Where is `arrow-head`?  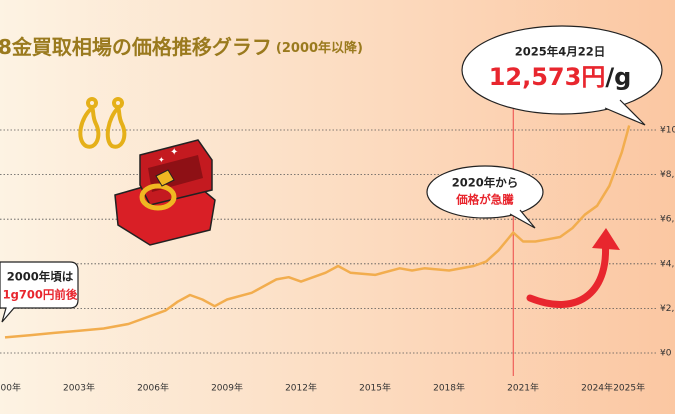 arrow-head is located at coordinates (606, 239).